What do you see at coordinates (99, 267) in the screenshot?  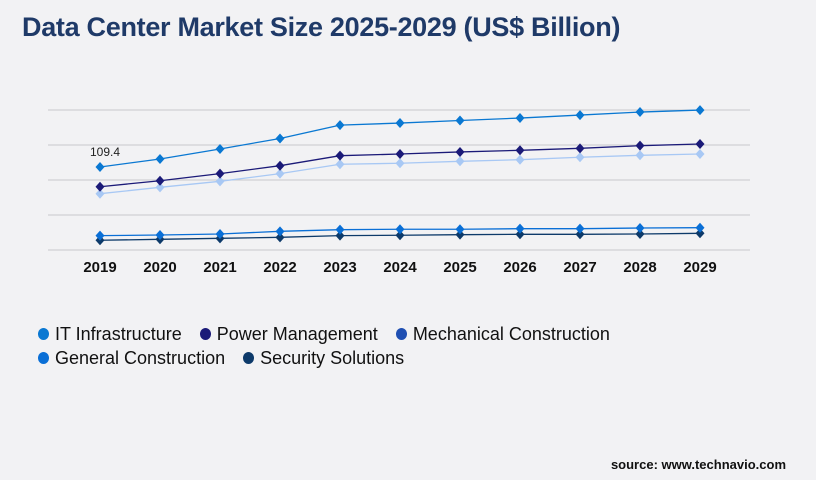 I see `x-tick-label: 2019` at bounding box center [99, 267].